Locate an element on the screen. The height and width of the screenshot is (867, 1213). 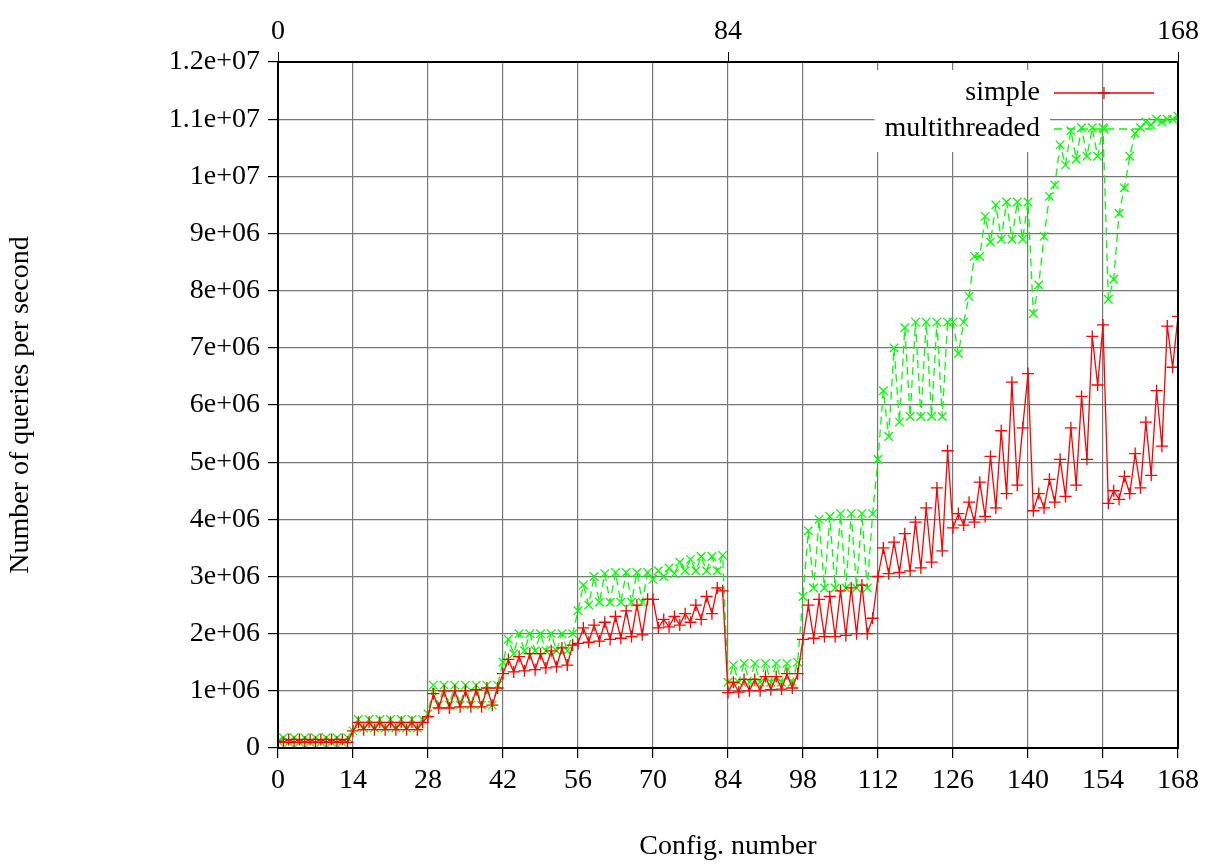
x-tick-label: 168 is located at coordinates (1178, 779).